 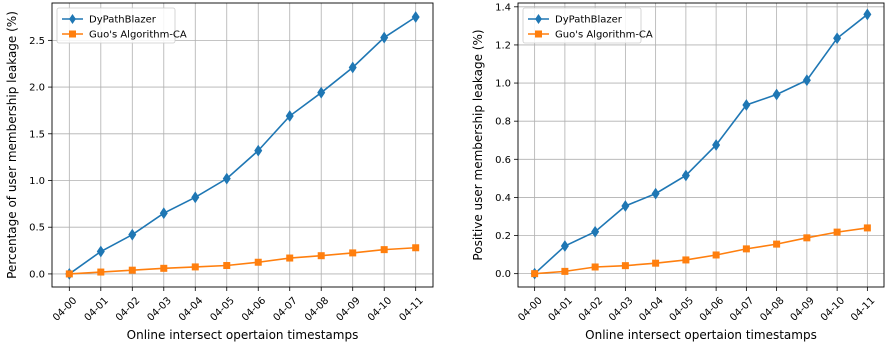 What do you see at coordinates (503, 45) in the screenshot?
I see `y-tick-label: 1.2` at bounding box center [503, 45].